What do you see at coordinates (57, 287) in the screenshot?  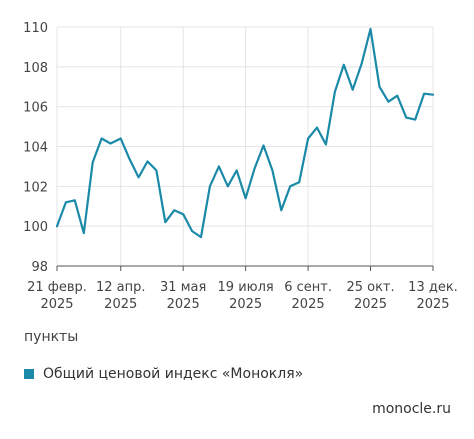 I see `x-tick-label: 21 февр.` at bounding box center [57, 287].